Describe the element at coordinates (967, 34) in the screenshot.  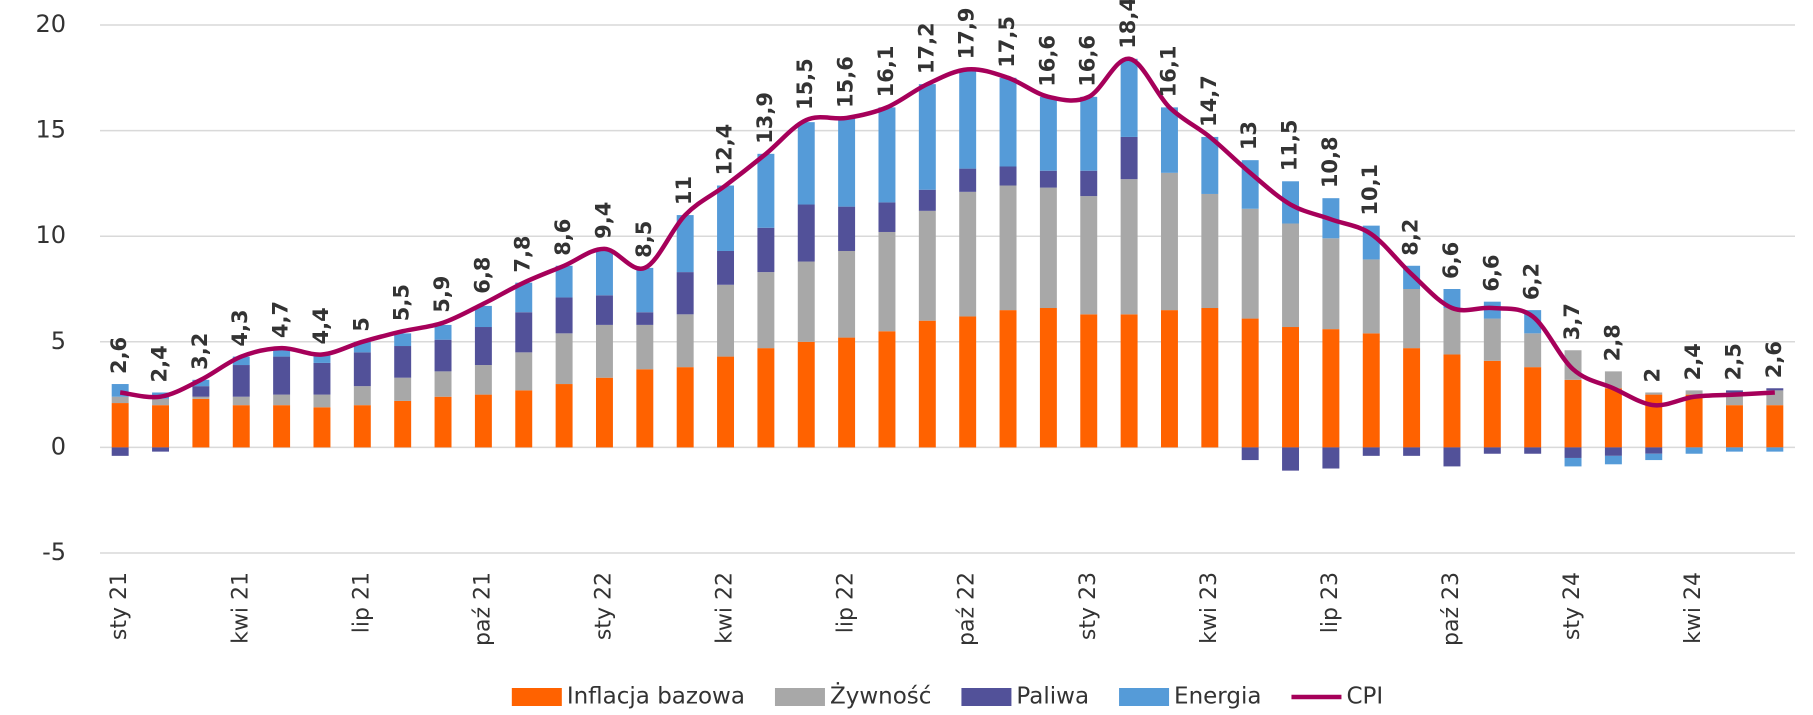
I see `value-label: 17,9` at that location.